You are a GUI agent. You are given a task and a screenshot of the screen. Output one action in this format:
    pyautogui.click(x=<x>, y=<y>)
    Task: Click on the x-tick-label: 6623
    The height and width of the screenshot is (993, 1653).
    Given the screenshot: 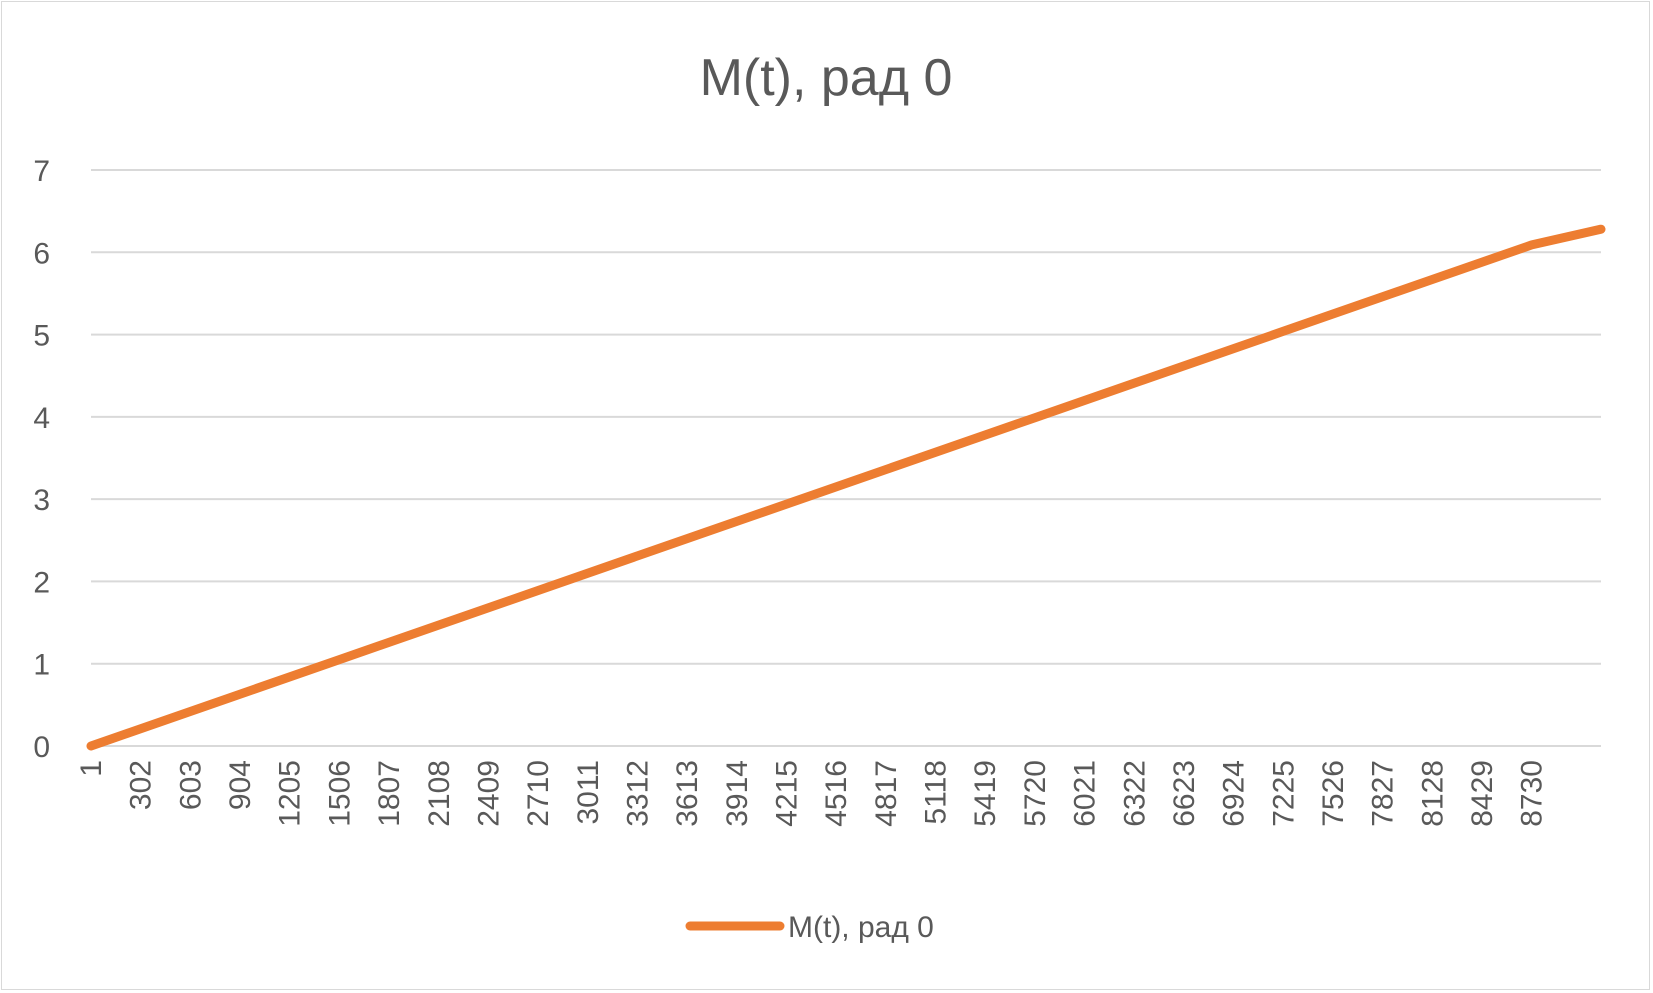 What is the action you would take?
    pyautogui.click(x=1184, y=793)
    